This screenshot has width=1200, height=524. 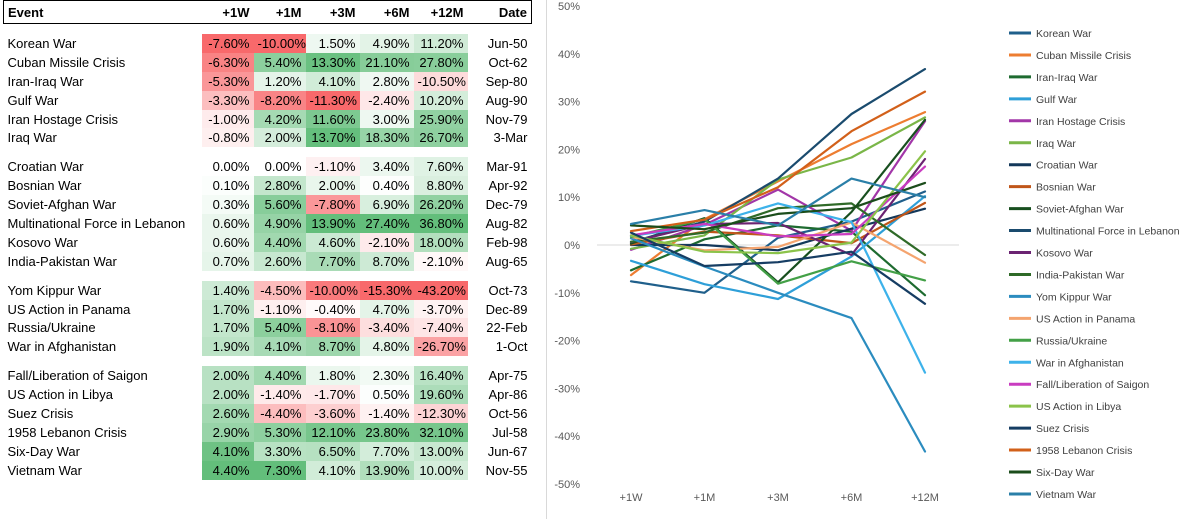 I want to click on date-cell: Apr-86, so click(x=508, y=395).